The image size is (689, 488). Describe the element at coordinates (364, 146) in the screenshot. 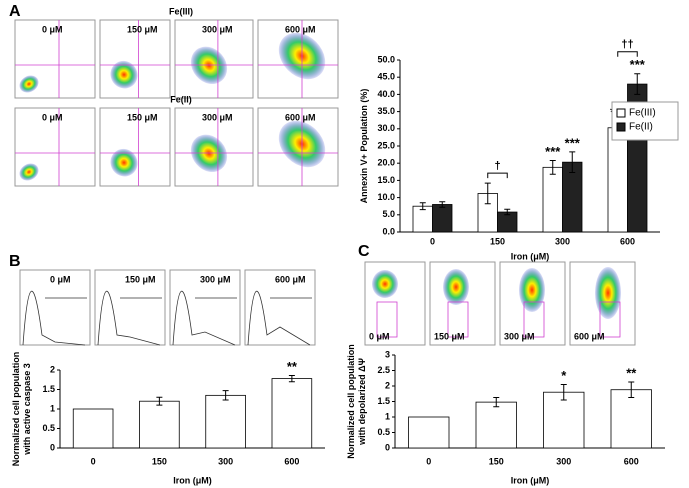

I see `y-axis-label: Annexin V+ Population (%)` at that location.